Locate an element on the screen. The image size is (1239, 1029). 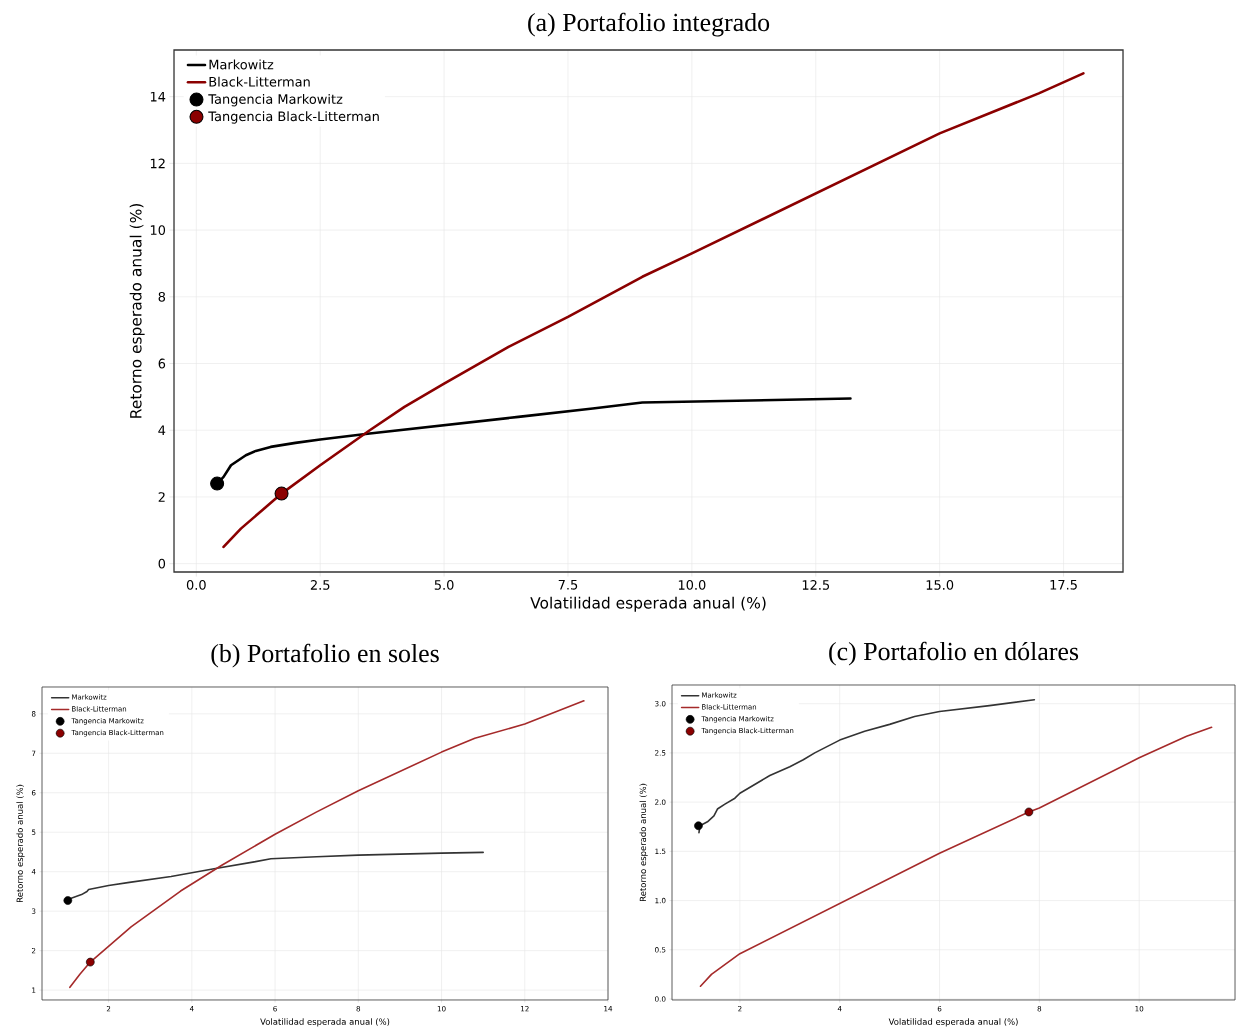
x-tick-label: 5.0 is located at coordinates (444, 585).